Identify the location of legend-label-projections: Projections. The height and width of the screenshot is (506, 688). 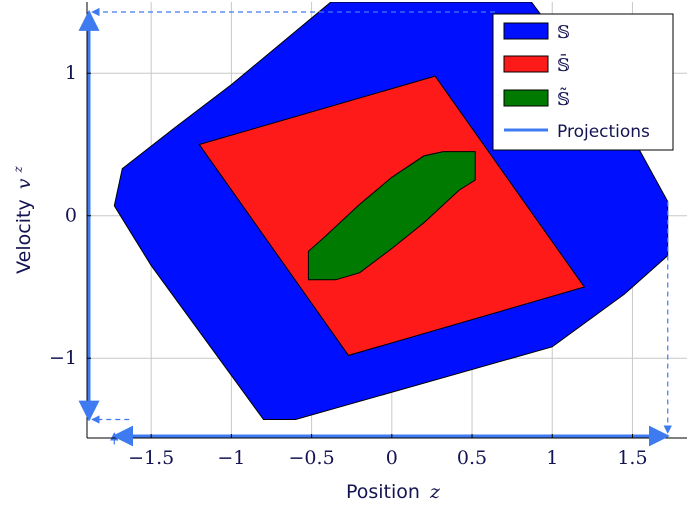
(603, 132).